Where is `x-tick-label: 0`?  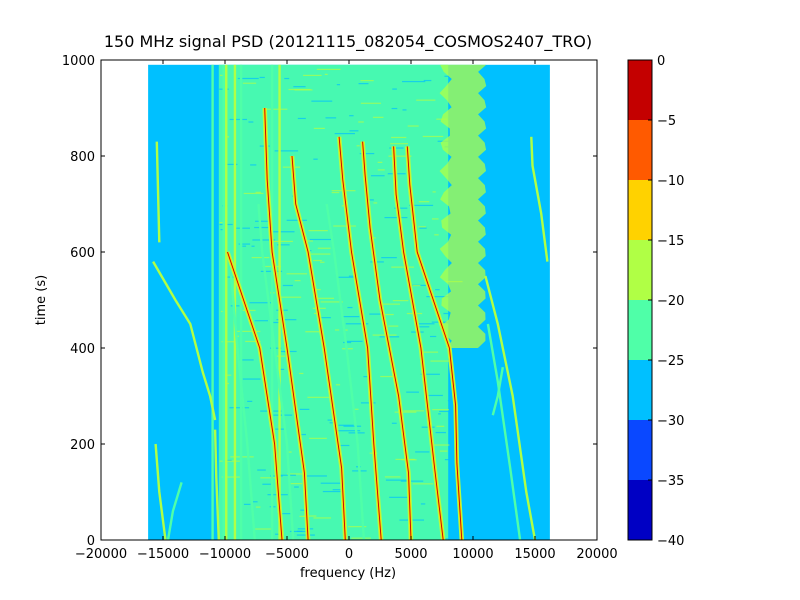 x-tick-label: 0 is located at coordinates (349, 554).